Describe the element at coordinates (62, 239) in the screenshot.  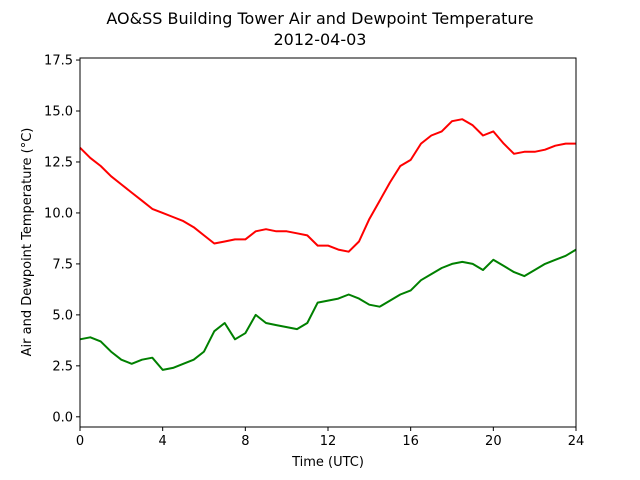
I see `y-axis-ticks: 0.0 2.5 5.0 7.5 10.0 12.5 15.0 17.5` at that location.